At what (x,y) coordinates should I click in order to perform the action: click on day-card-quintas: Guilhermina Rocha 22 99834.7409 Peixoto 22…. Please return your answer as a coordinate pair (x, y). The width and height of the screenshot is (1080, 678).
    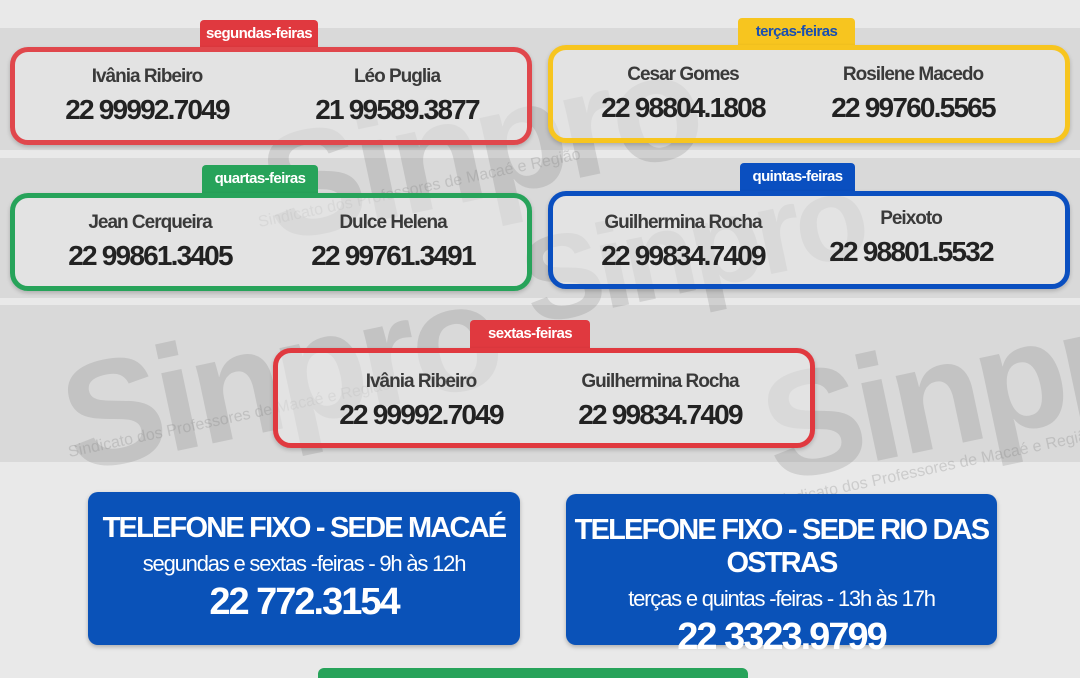
    Looking at the image, I should click on (809, 240).